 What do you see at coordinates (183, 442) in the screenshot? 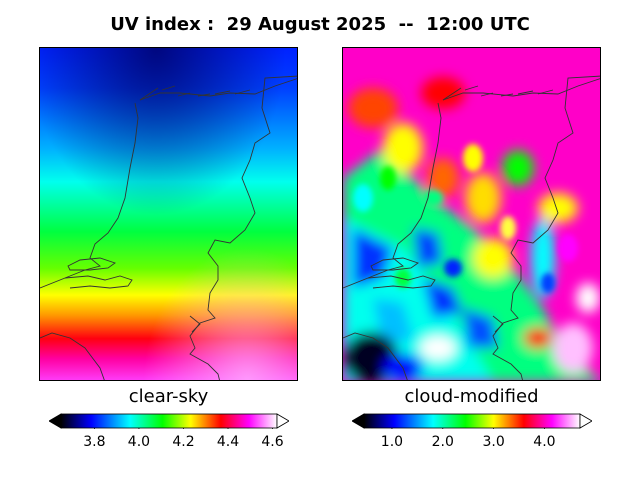
I see `clear-sky-colorbar-tick-label: 4.2` at bounding box center [183, 442].